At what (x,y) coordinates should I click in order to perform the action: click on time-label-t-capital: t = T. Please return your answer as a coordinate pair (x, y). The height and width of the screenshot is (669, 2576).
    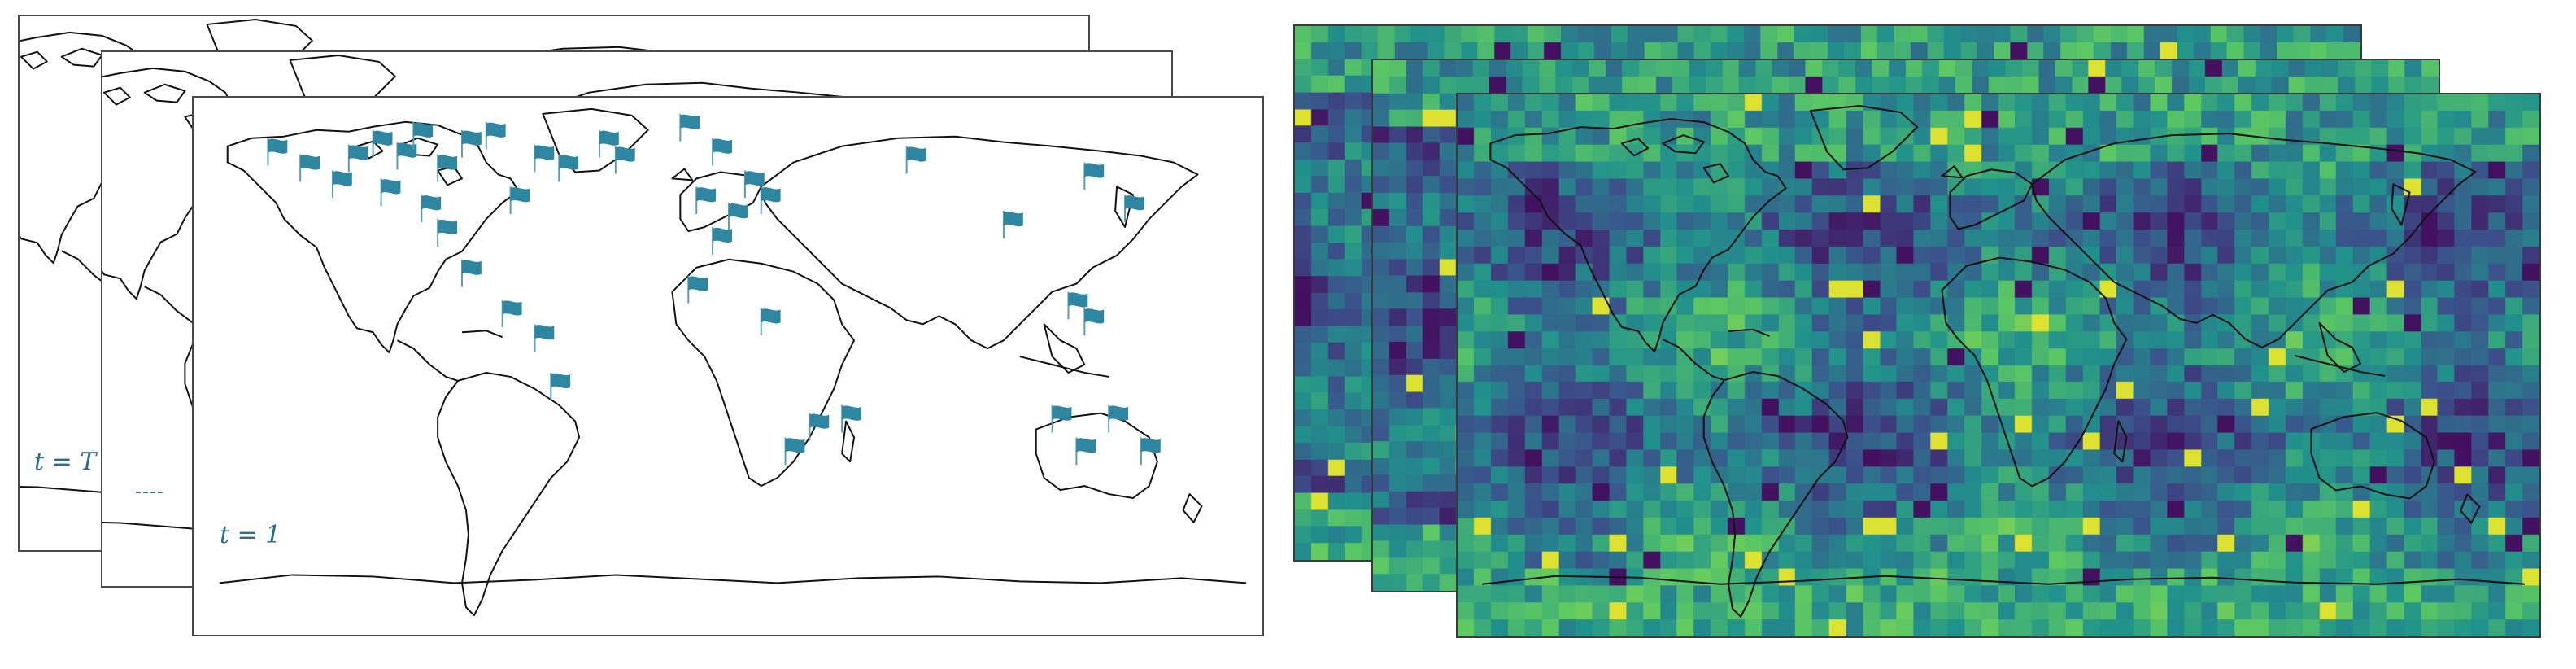
    Looking at the image, I should click on (65, 462).